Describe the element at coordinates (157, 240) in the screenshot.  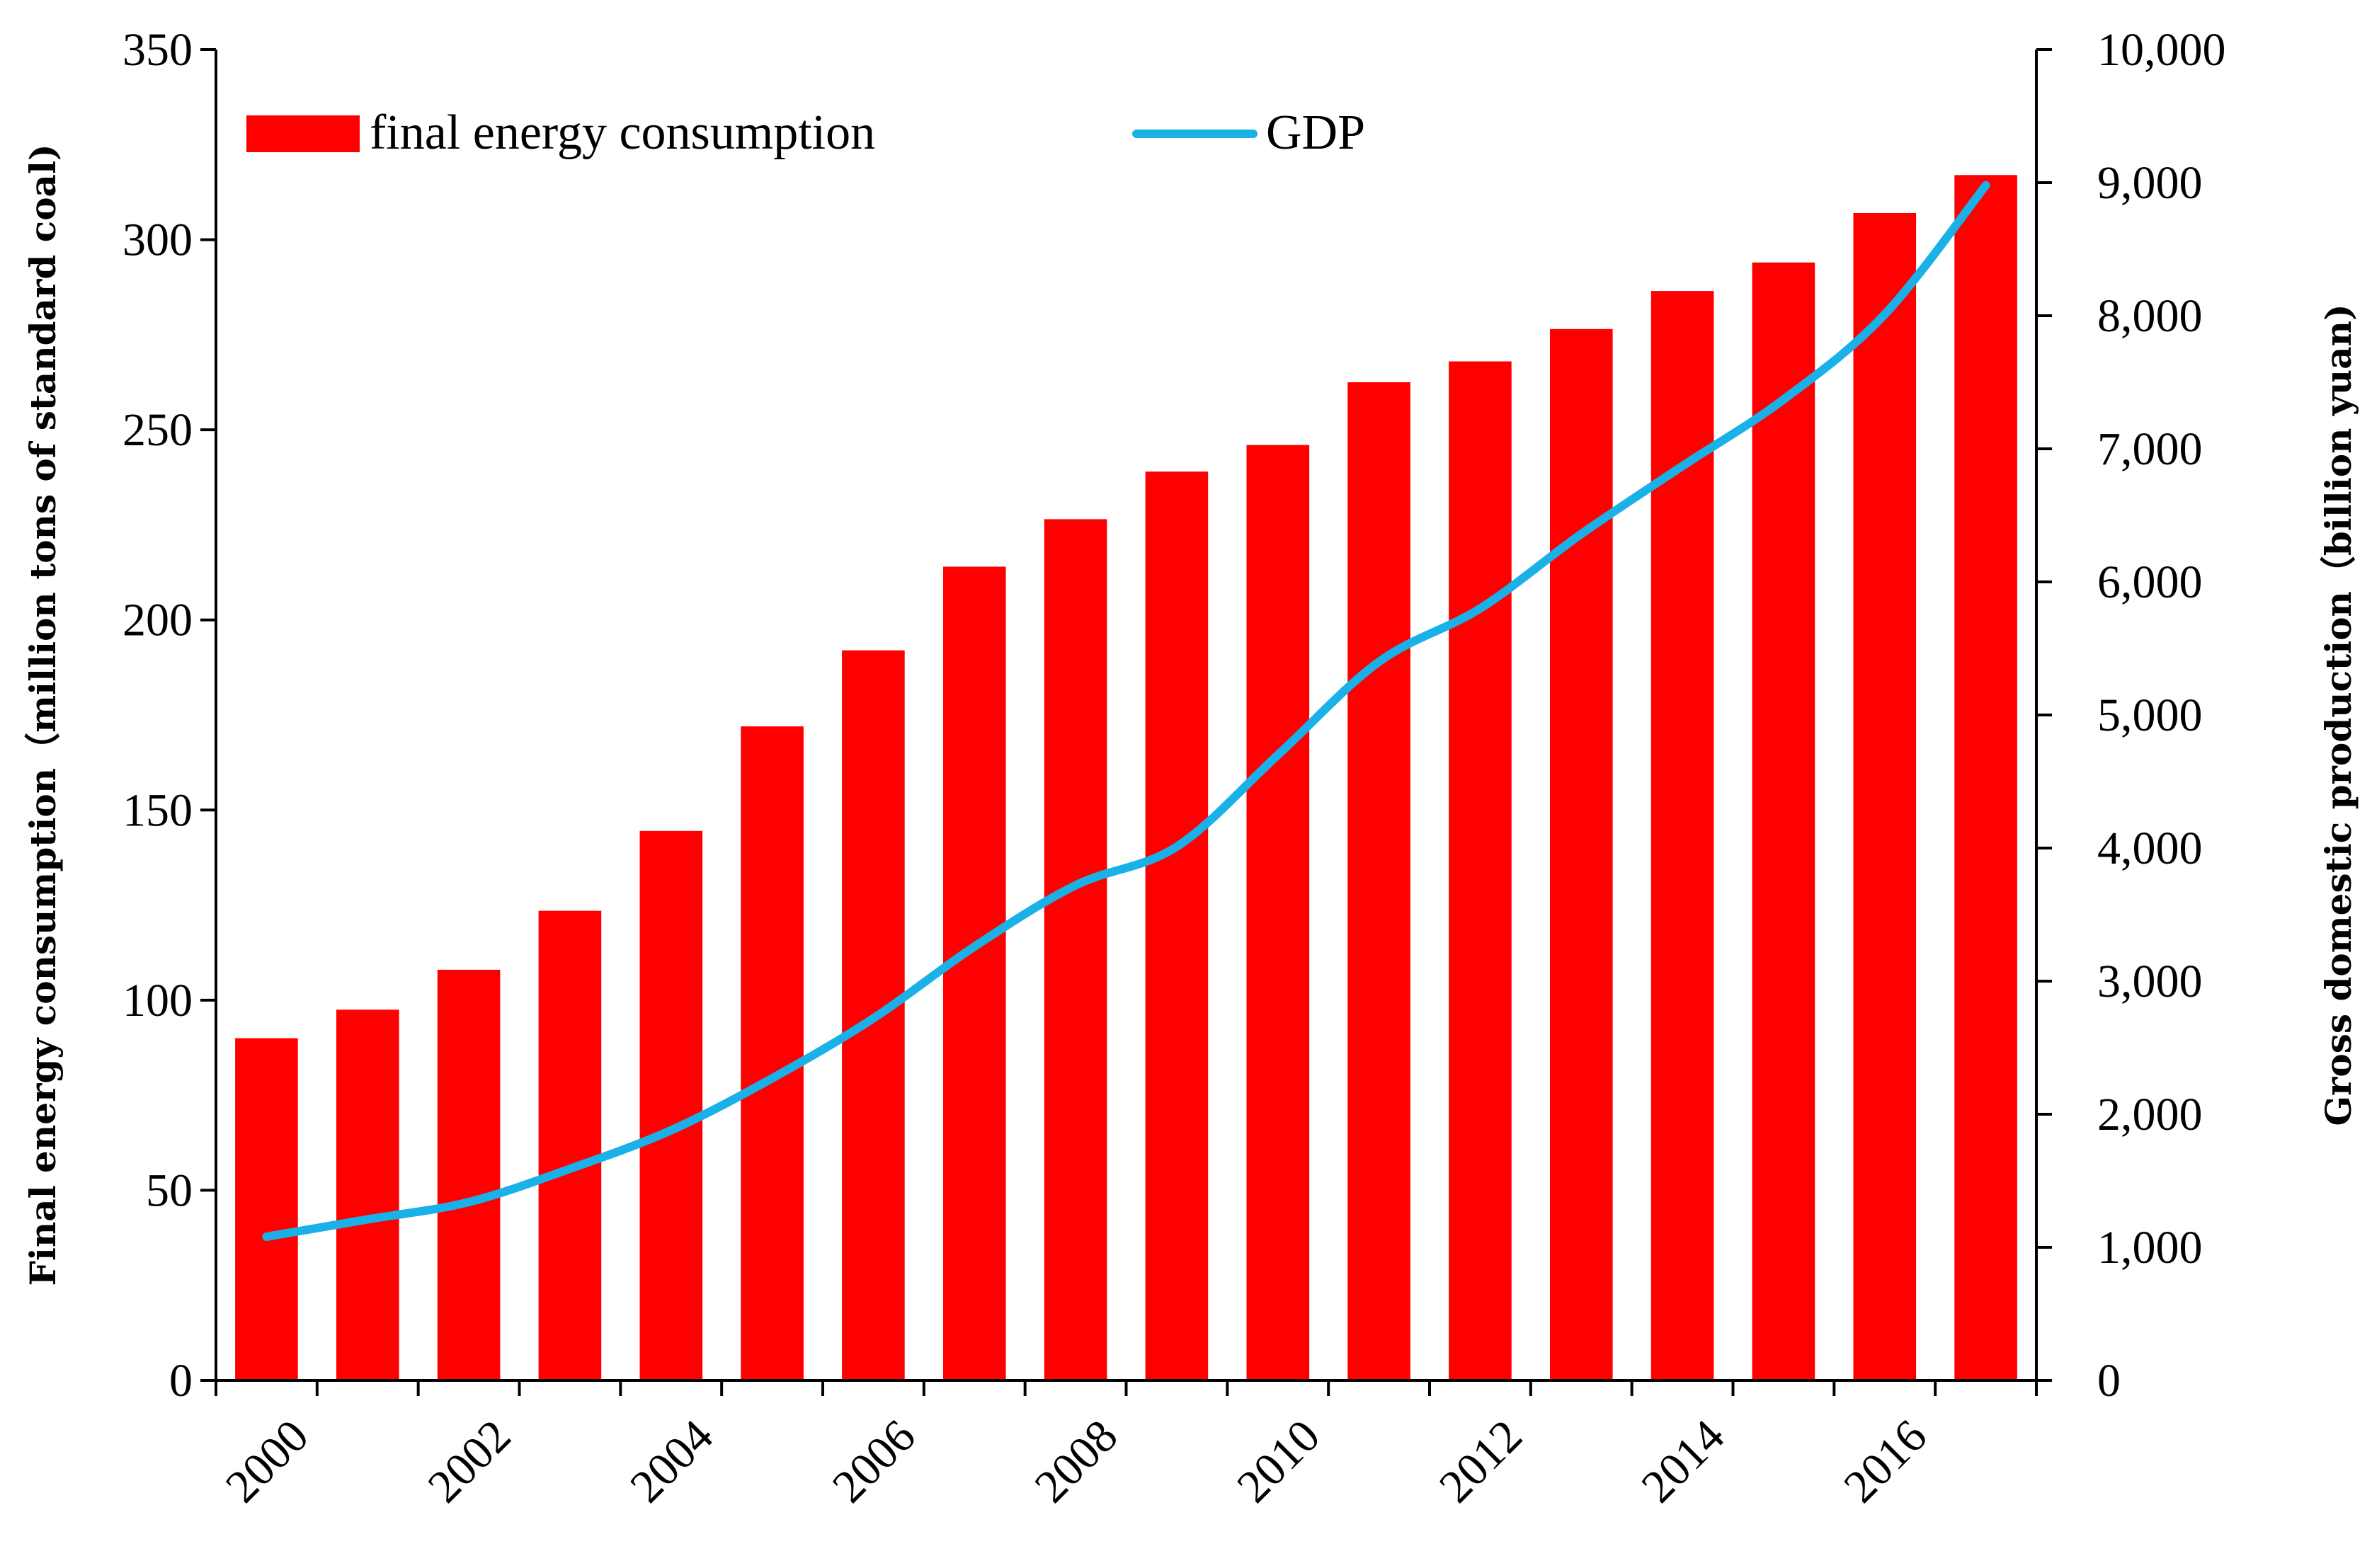
I see `left-tick-label: 300` at that location.